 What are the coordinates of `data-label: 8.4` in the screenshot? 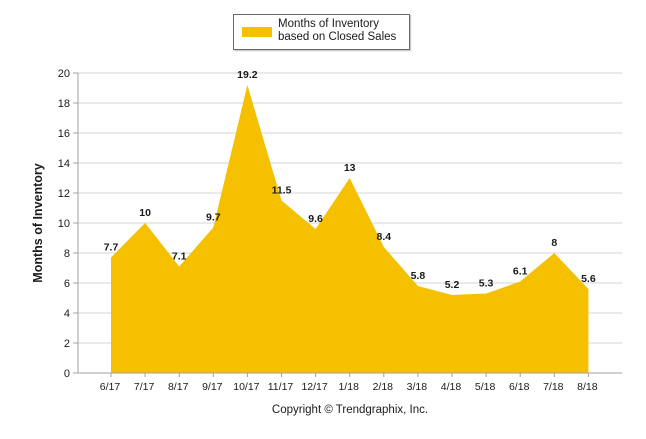 It's located at (383, 237).